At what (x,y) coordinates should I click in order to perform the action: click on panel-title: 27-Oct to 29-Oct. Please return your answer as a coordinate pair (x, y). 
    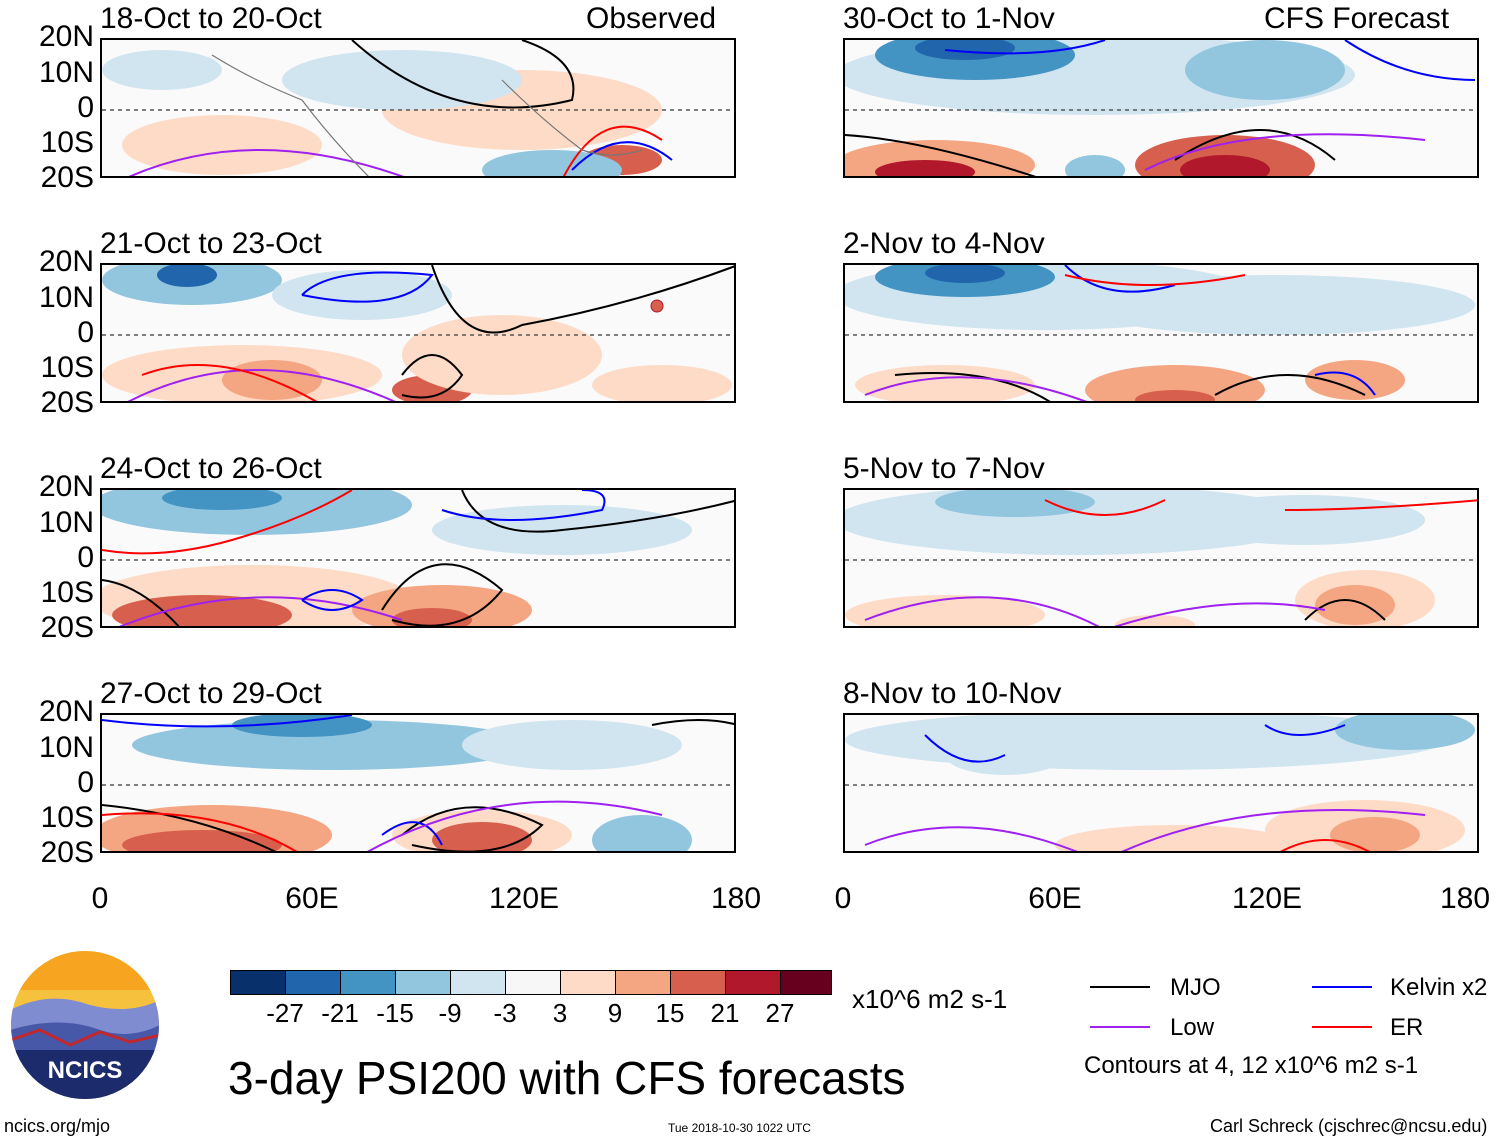
    Looking at the image, I should click on (211, 693).